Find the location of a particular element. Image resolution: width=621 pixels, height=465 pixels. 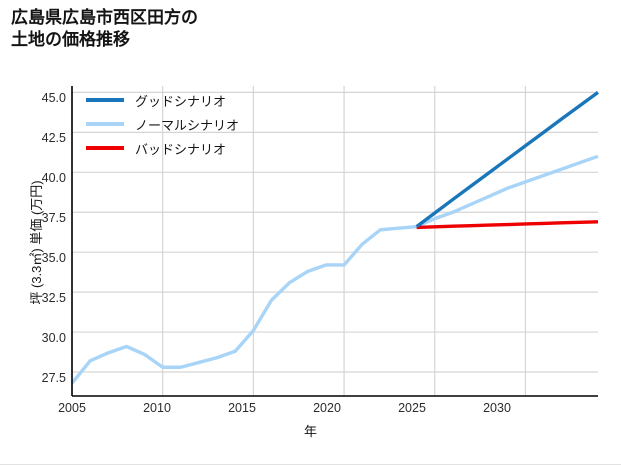

y-tick-label: 45.0 is located at coordinates (53, 98).